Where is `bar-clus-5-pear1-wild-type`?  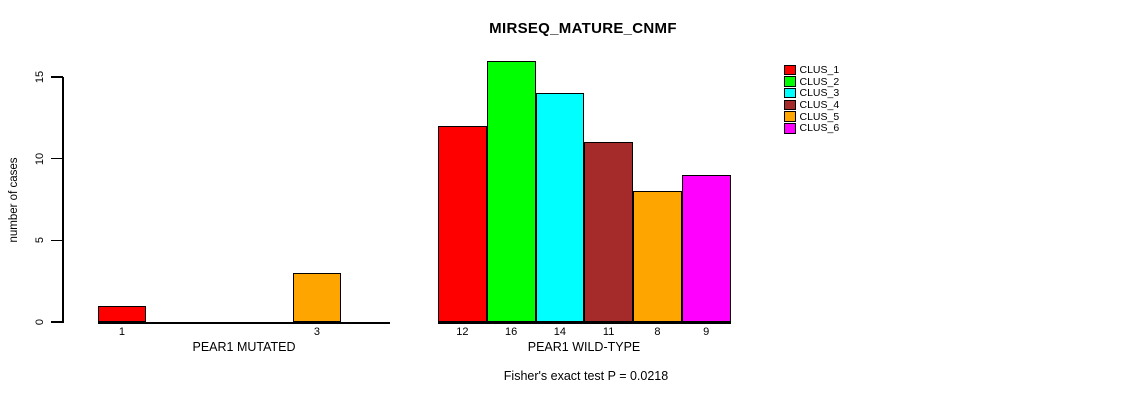 bar-clus-5-pear1-wild-type is located at coordinates (657, 256).